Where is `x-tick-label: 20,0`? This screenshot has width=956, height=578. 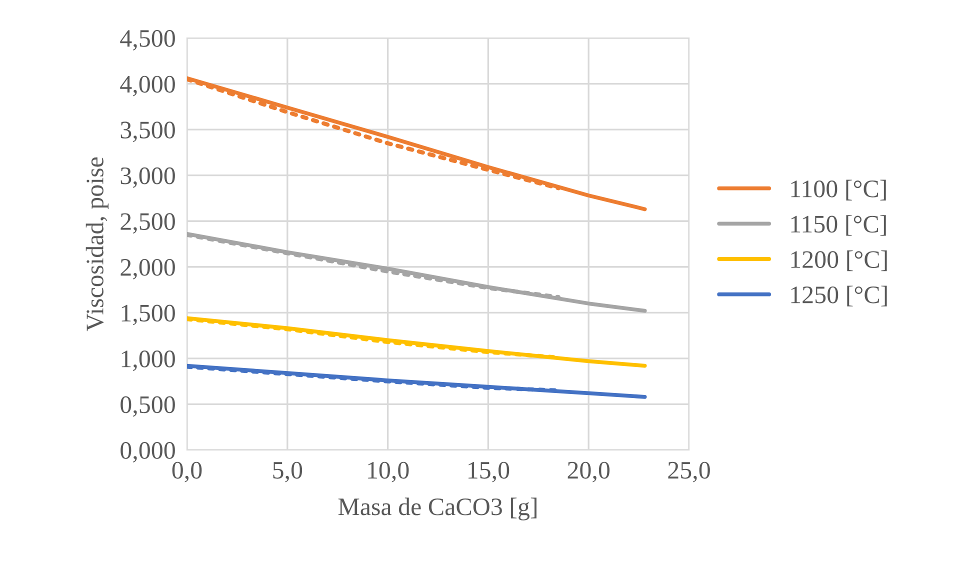
x-tick-label: 20,0 is located at coordinates (589, 472).